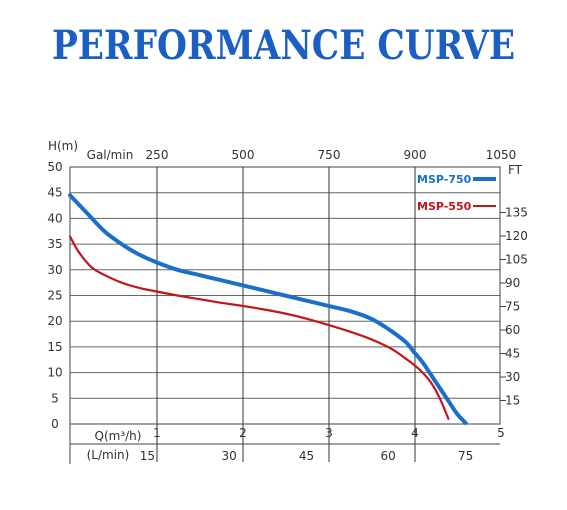 This screenshot has width=567, height=510. What do you see at coordinates (54, 296) in the screenshot?
I see `left-tick-label: 25` at bounding box center [54, 296].